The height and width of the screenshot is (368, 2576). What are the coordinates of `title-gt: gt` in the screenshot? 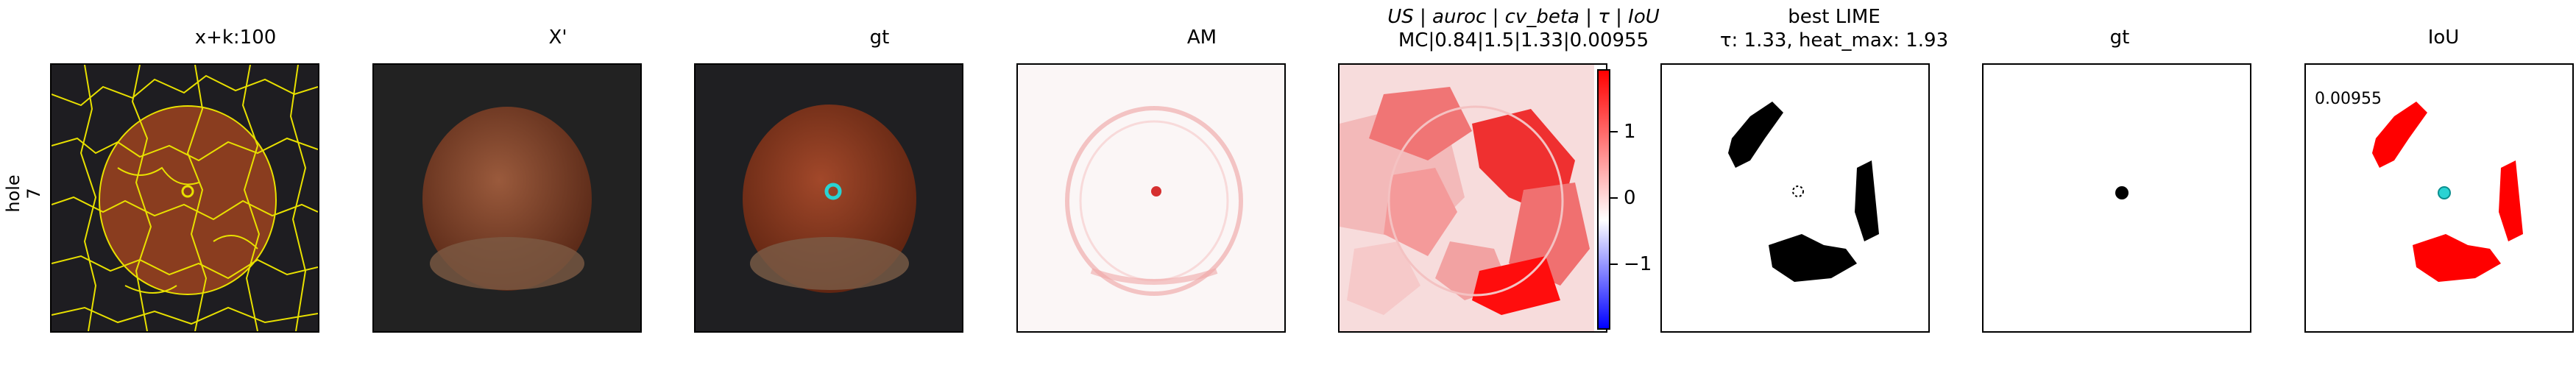 It's located at (879, 37).